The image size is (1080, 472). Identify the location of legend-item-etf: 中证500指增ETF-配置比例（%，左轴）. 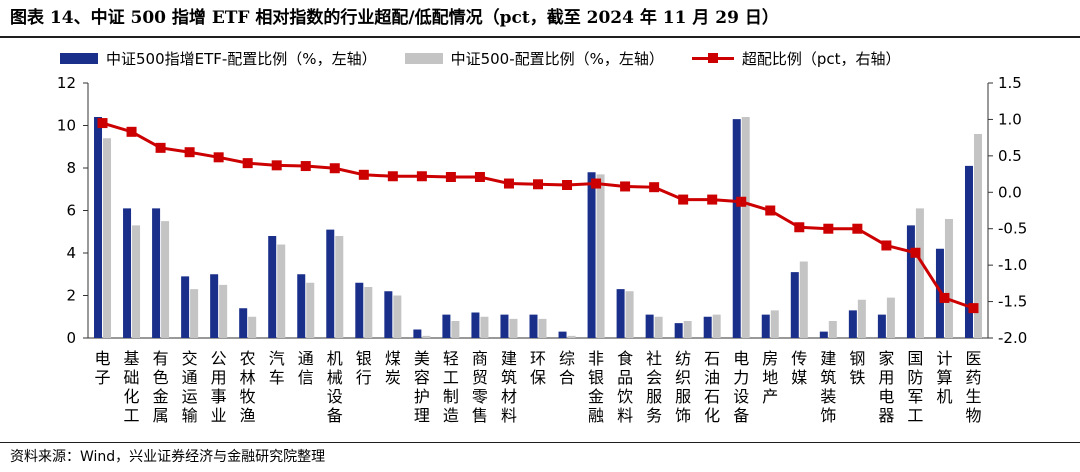
(218, 58).